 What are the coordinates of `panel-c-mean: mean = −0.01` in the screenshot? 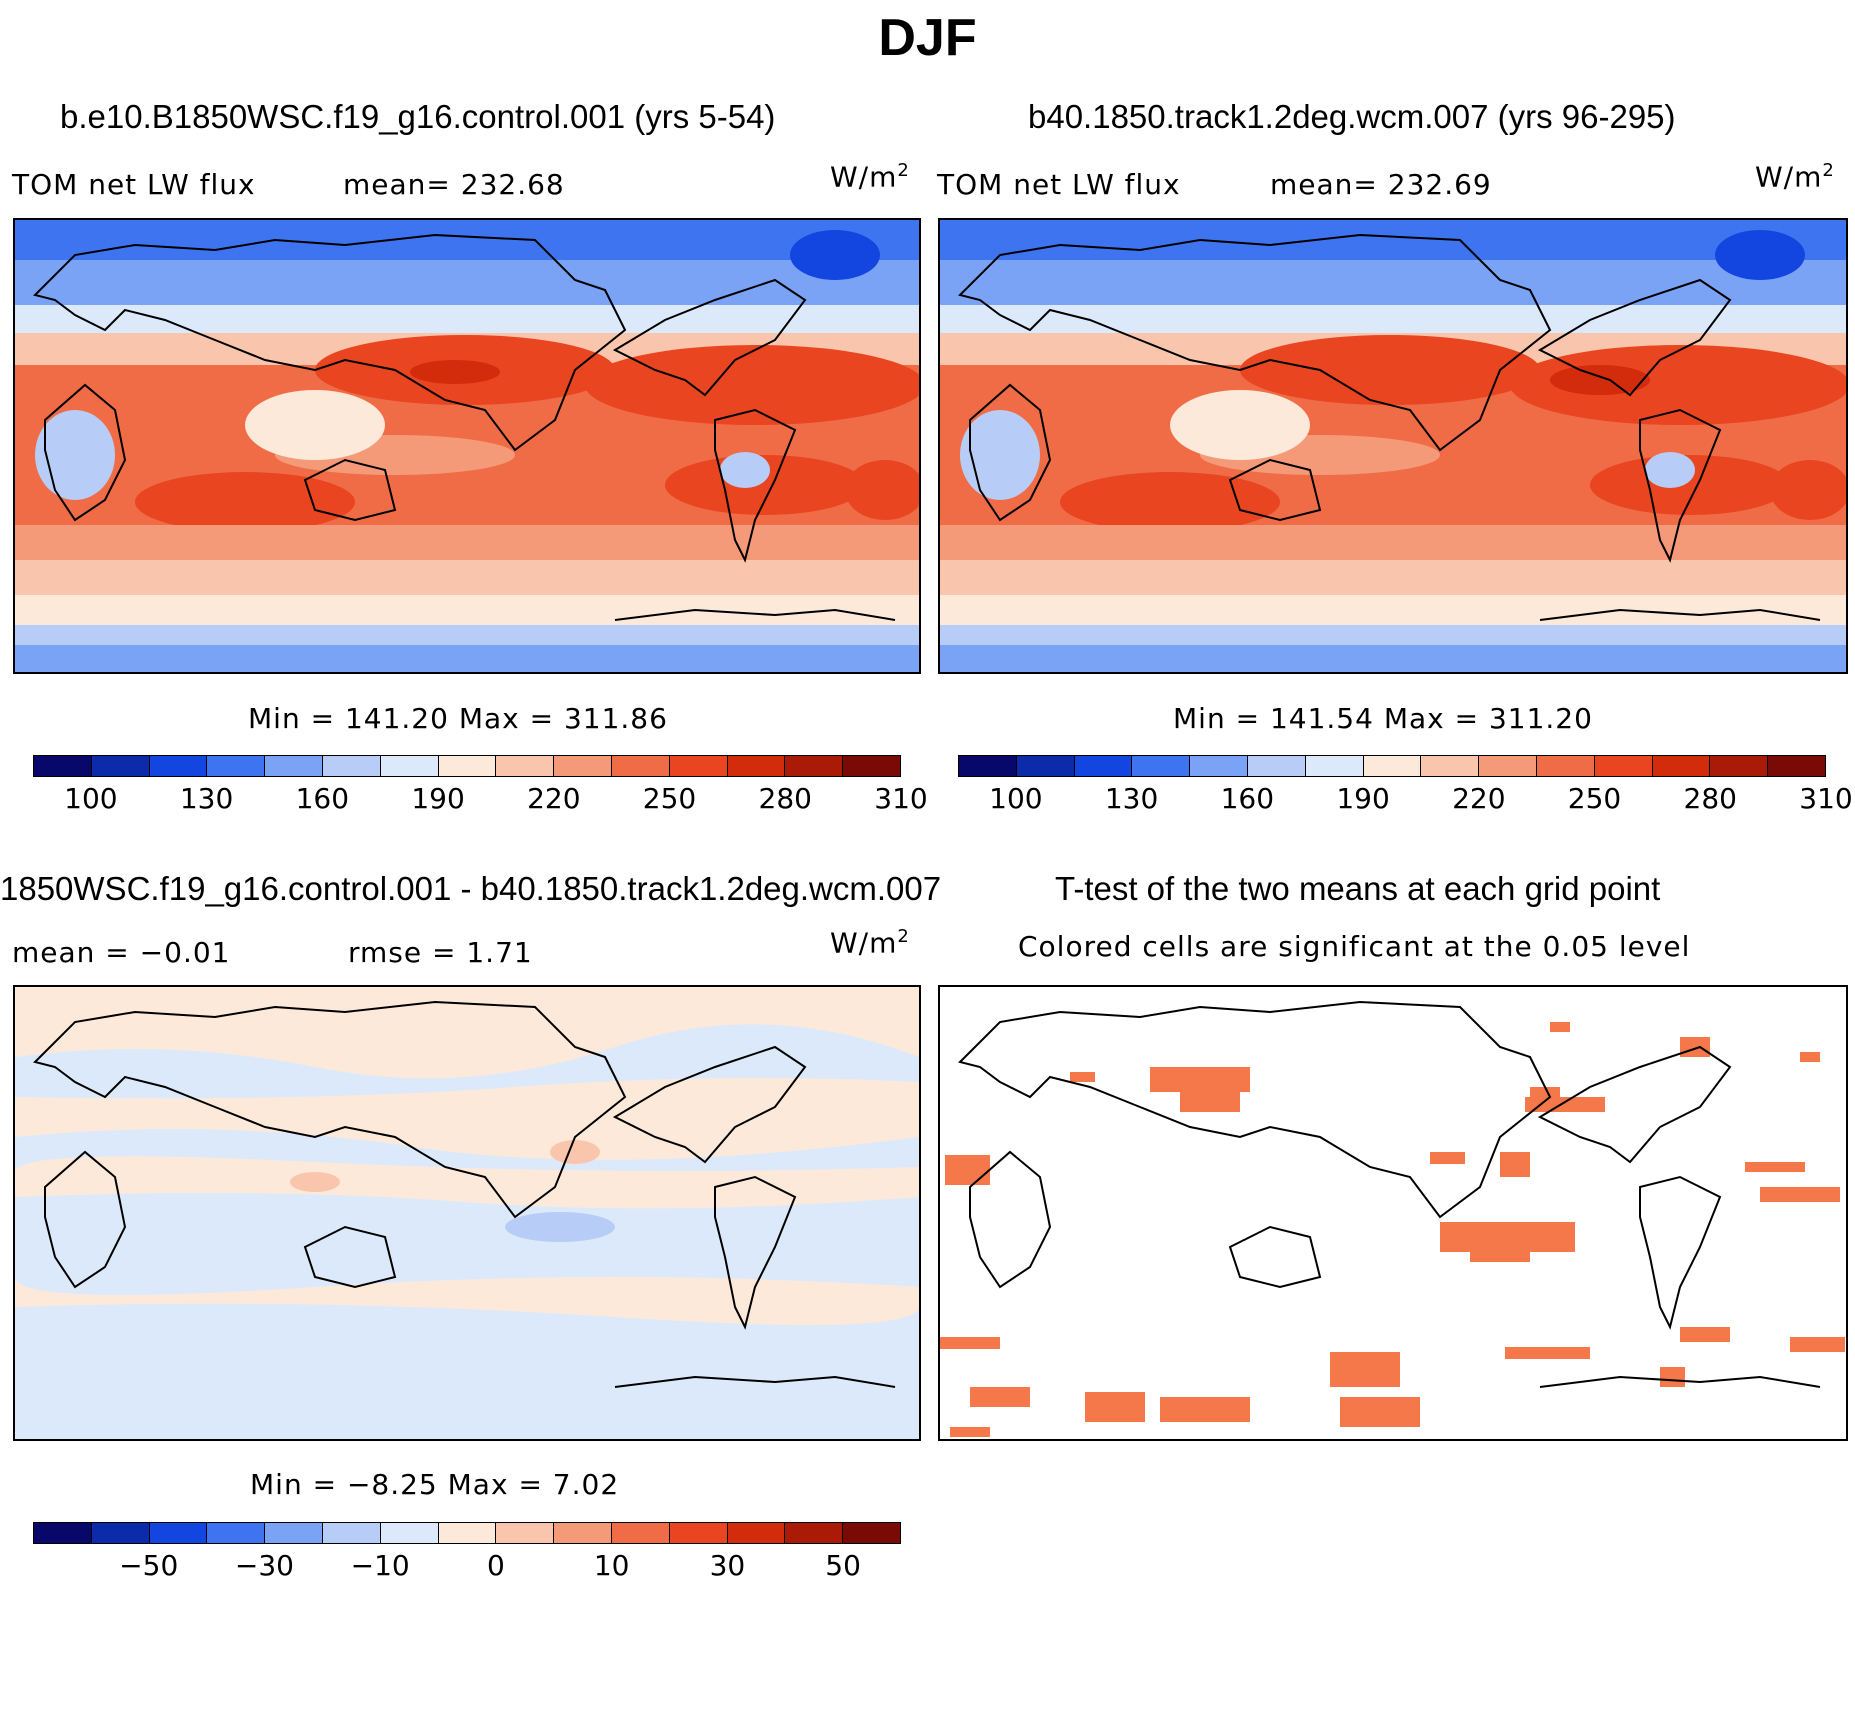 It's located at (121, 952).